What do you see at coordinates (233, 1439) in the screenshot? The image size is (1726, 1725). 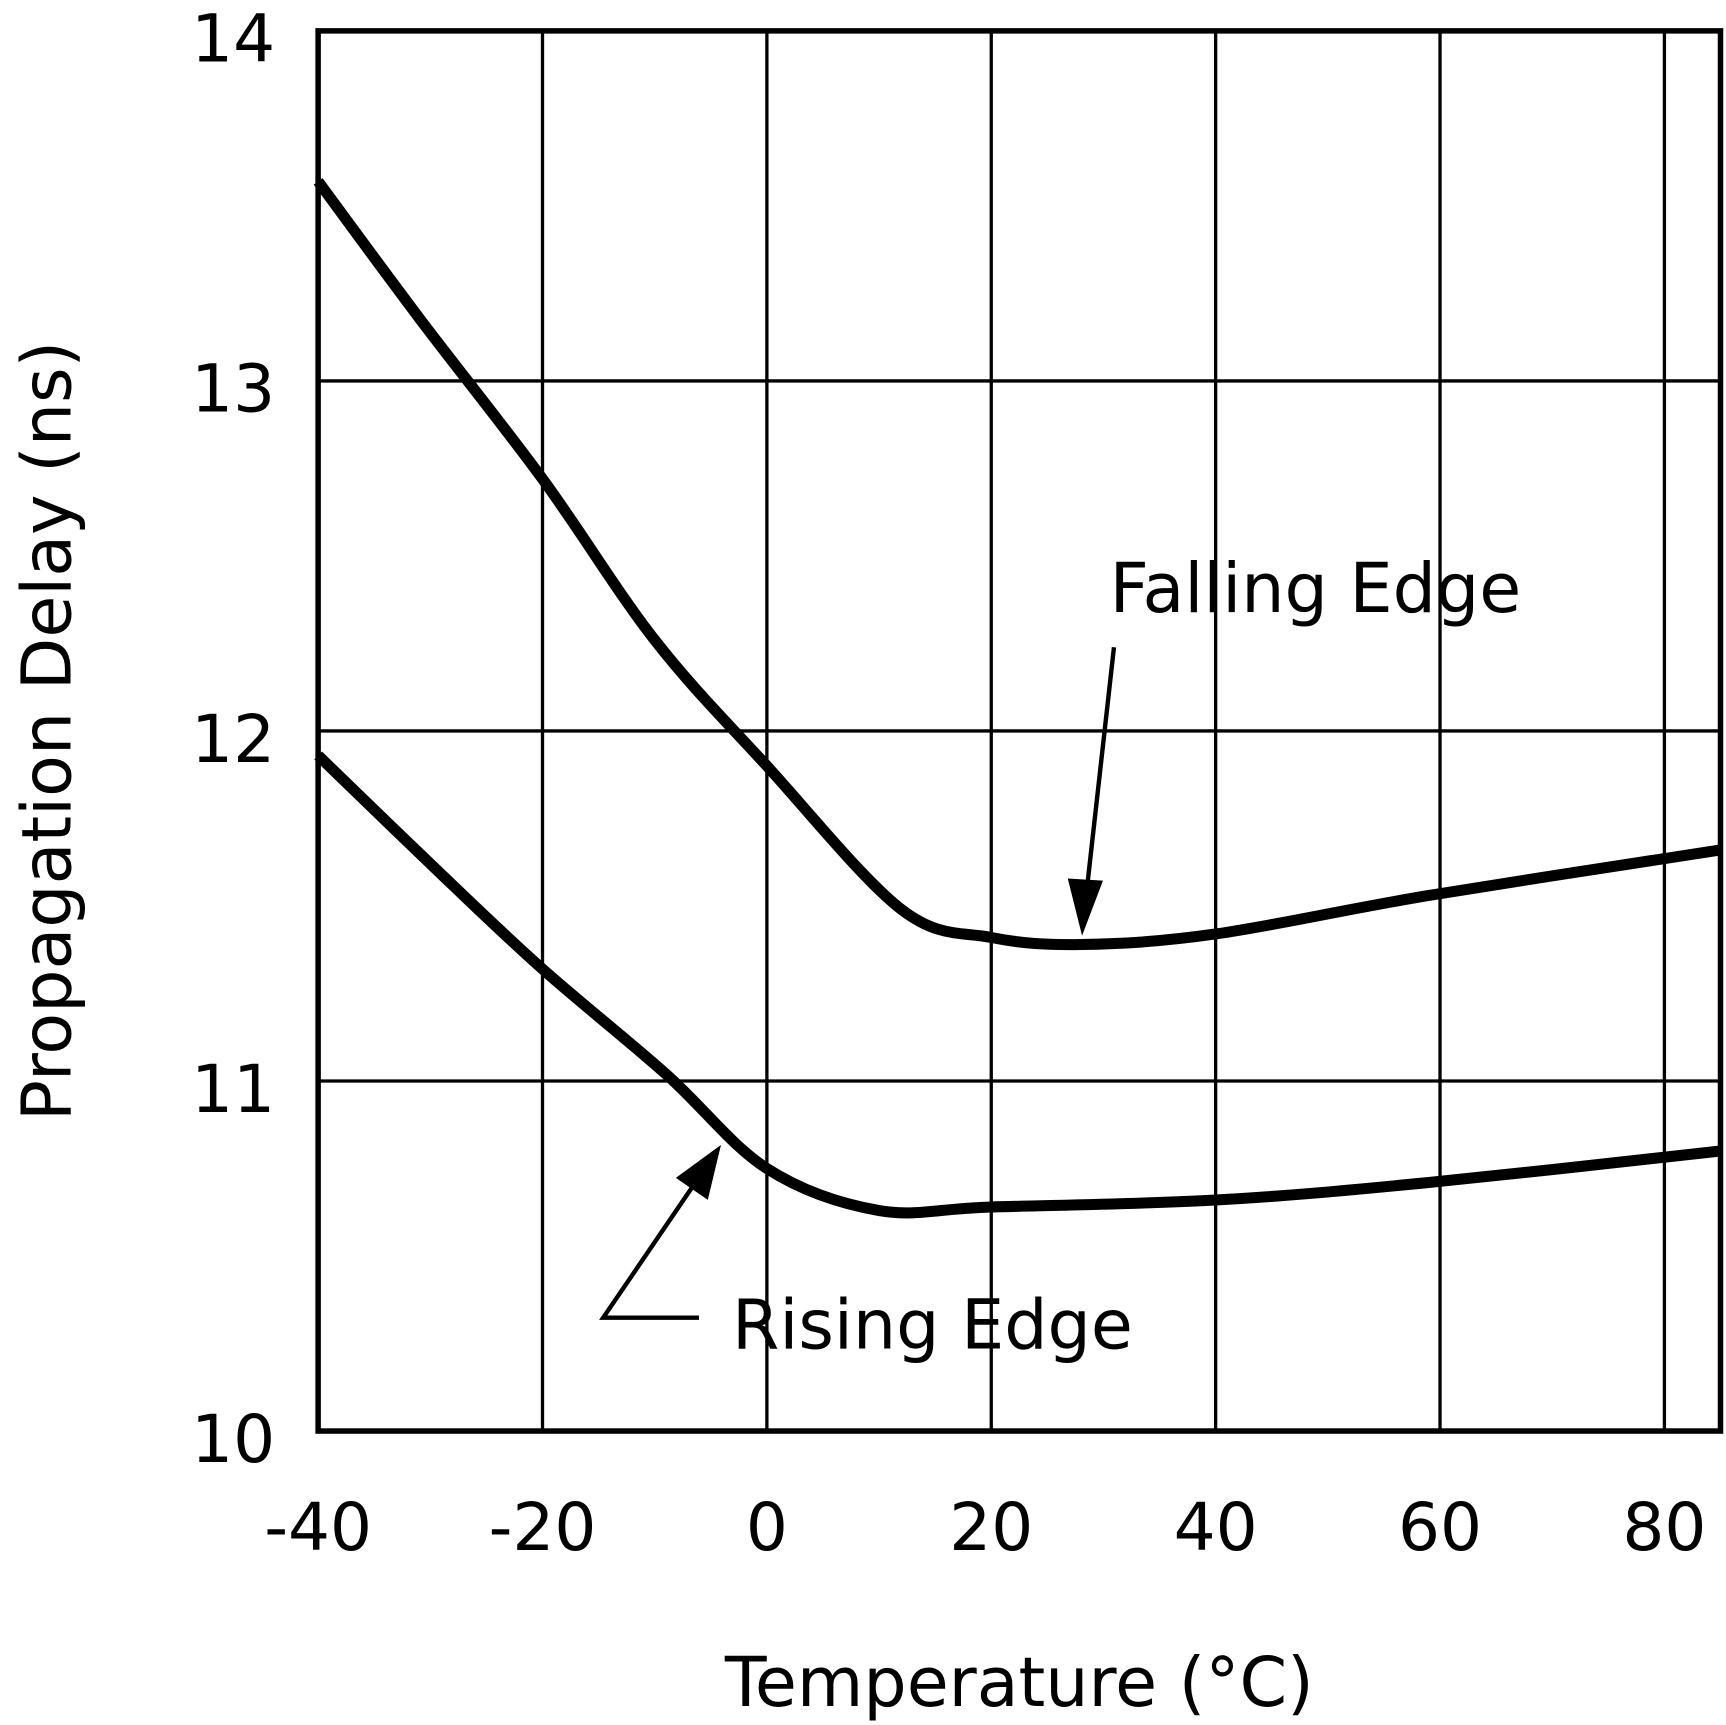 I see `y-tick-label: 10` at bounding box center [233, 1439].